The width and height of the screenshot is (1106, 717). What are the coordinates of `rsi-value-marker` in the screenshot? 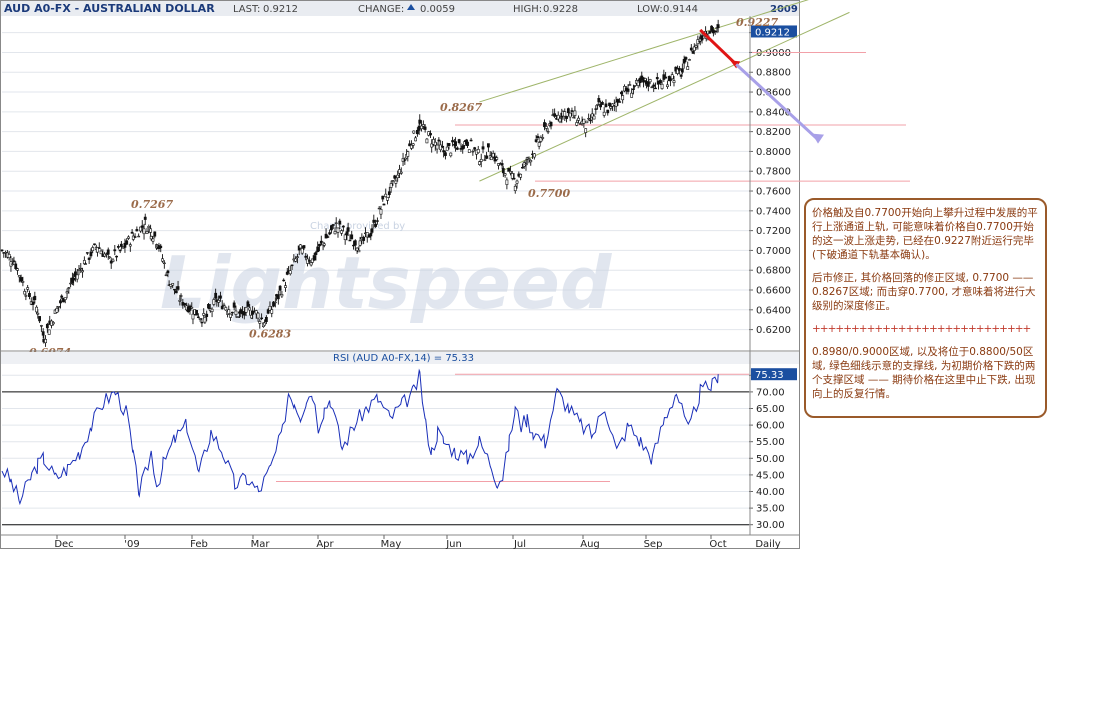 It's located at (774, 374).